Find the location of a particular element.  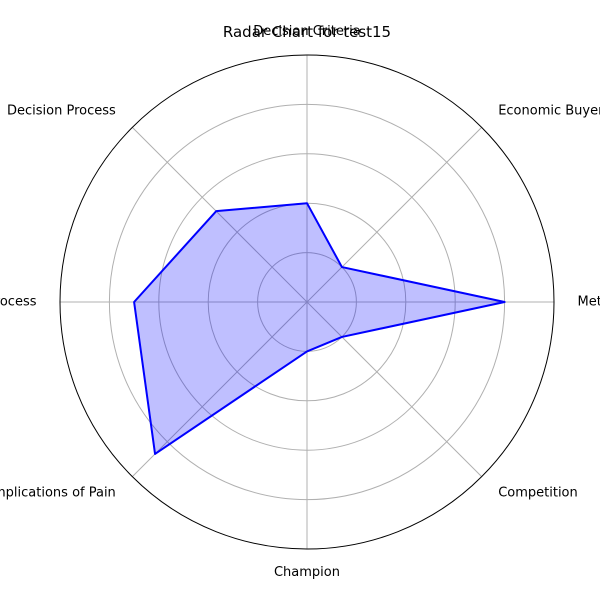

axis-label: Paper Process is located at coordinates (18, 302).